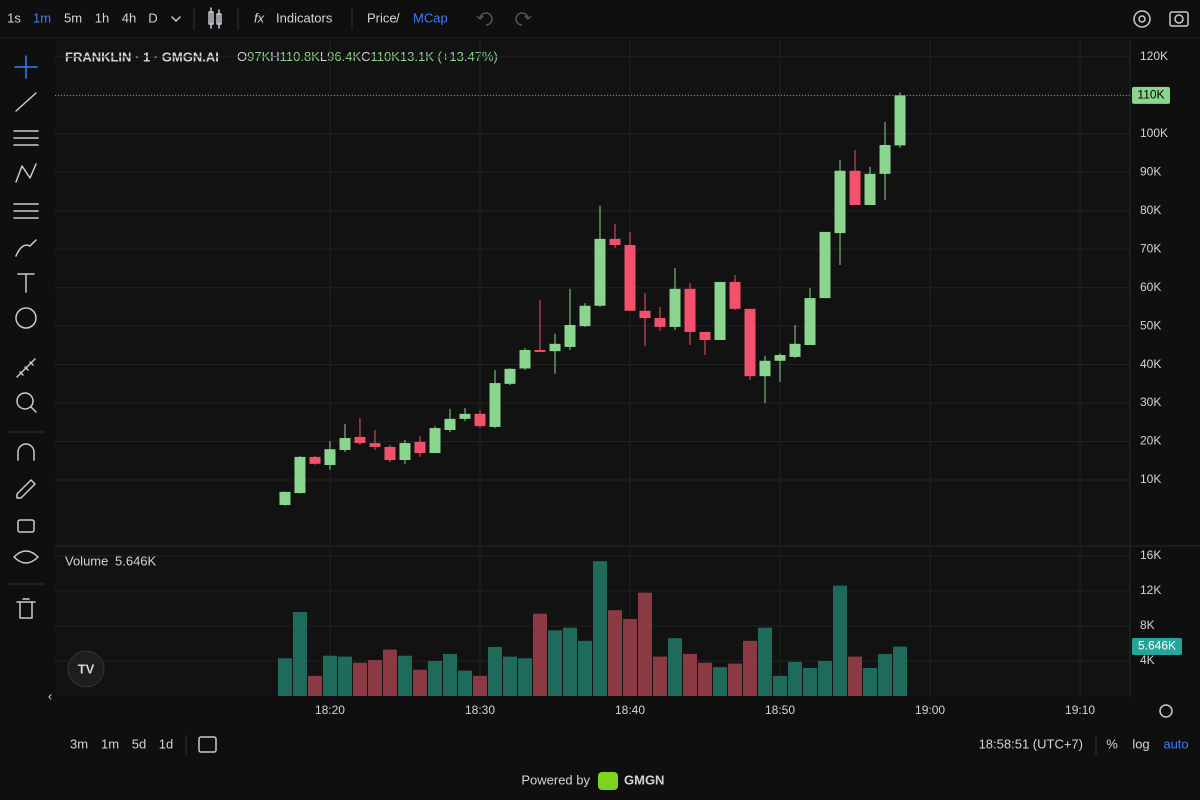 The image size is (1200, 800). I want to click on axis-settings, so click(1166, 711).